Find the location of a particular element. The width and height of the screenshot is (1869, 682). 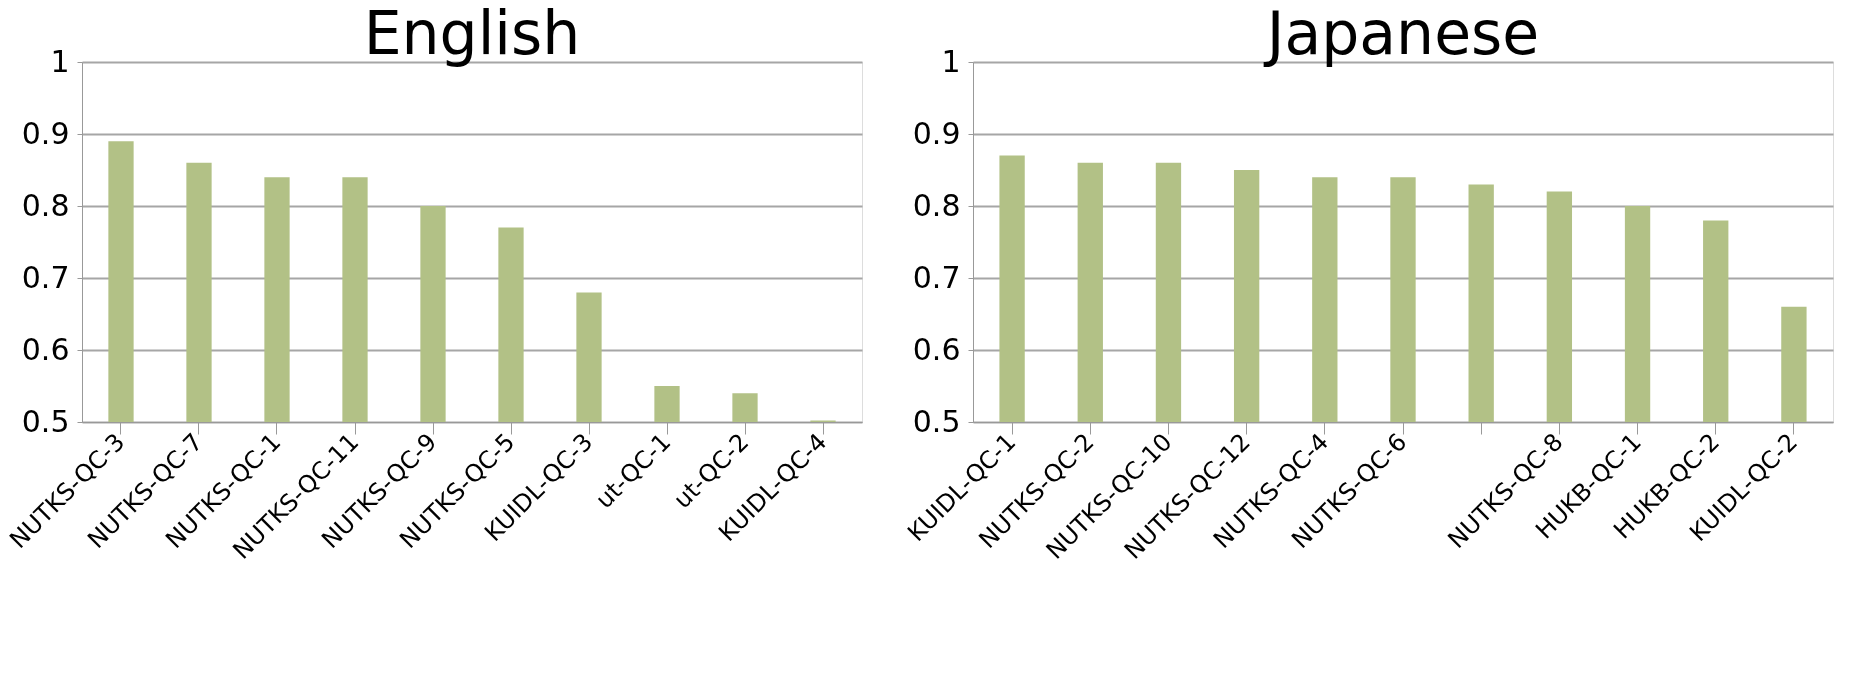

chart-title: Japanese is located at coordinates (1401, 34).